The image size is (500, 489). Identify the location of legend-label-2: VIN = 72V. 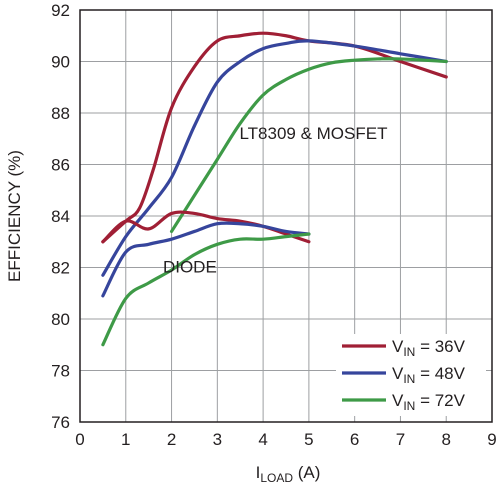
(429, 402).